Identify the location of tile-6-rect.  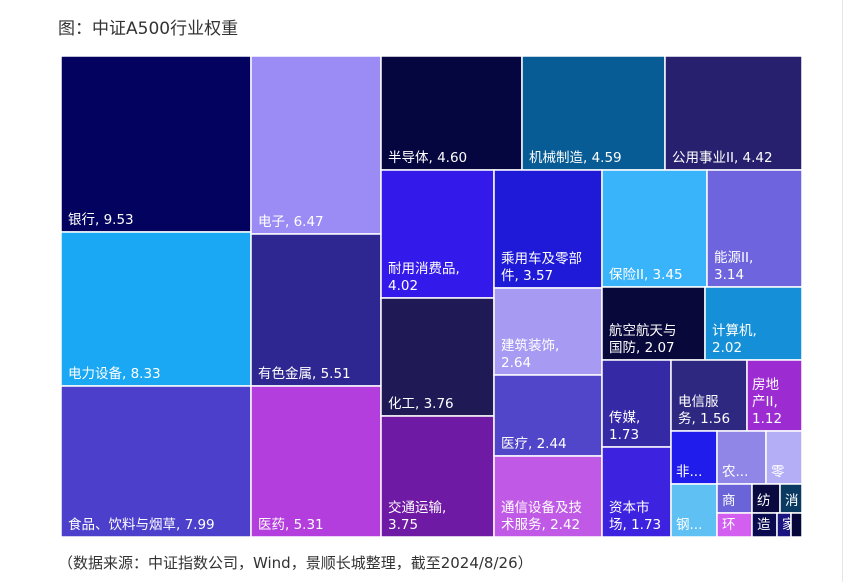
(451, 113).